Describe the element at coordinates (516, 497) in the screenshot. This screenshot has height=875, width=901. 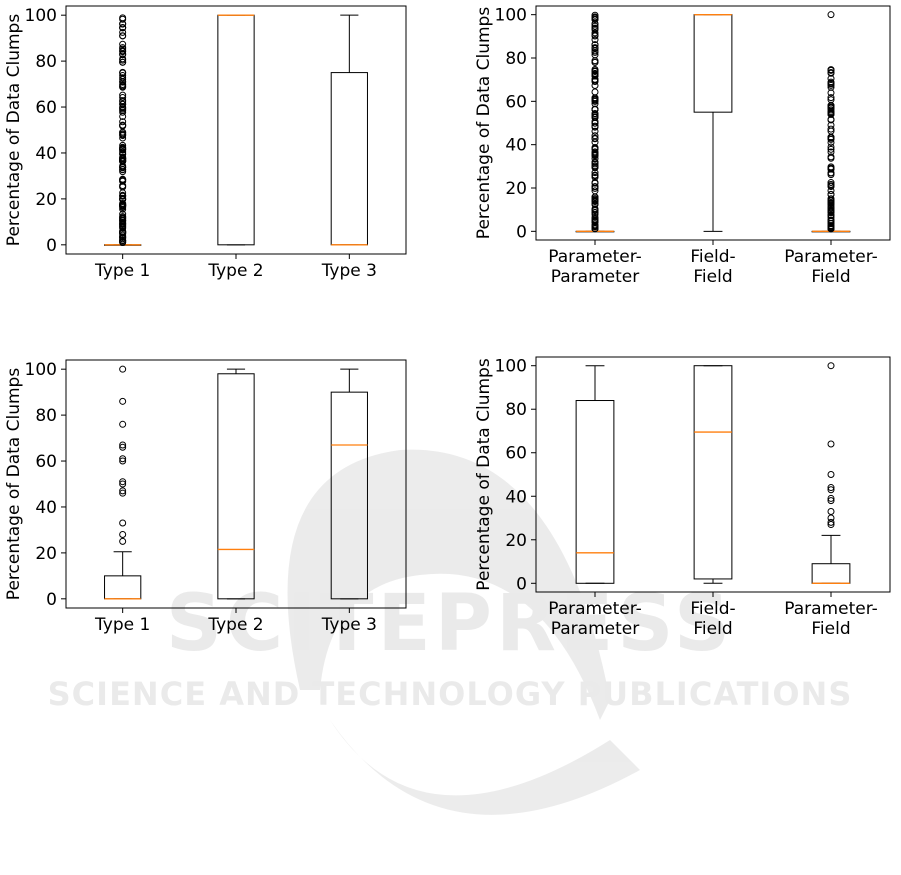
I see `y-tick-label: 40` at that location.